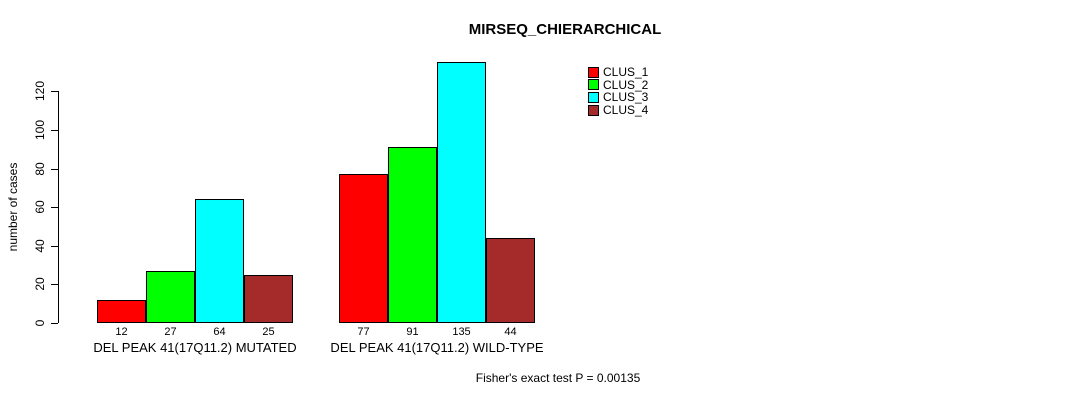  I want to click on group-label: DEL PEAK 41(17Q11.2) MUTATED, so click(195, 347).